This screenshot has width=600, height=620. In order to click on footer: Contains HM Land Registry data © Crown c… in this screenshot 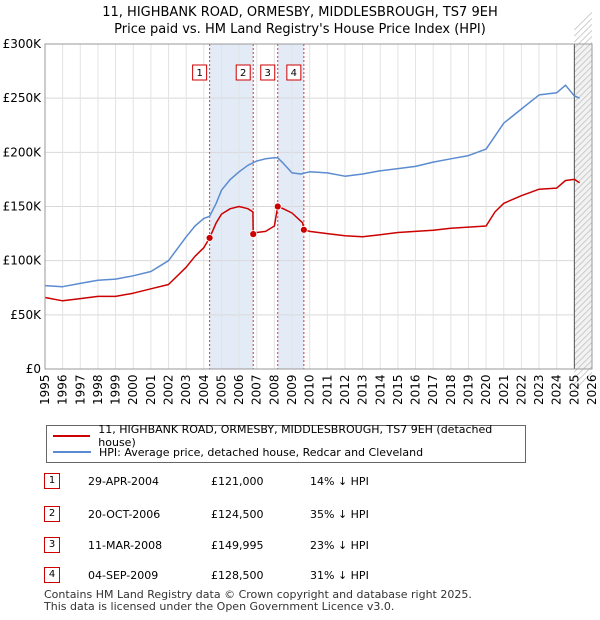, I will do `click(258, 601)`.